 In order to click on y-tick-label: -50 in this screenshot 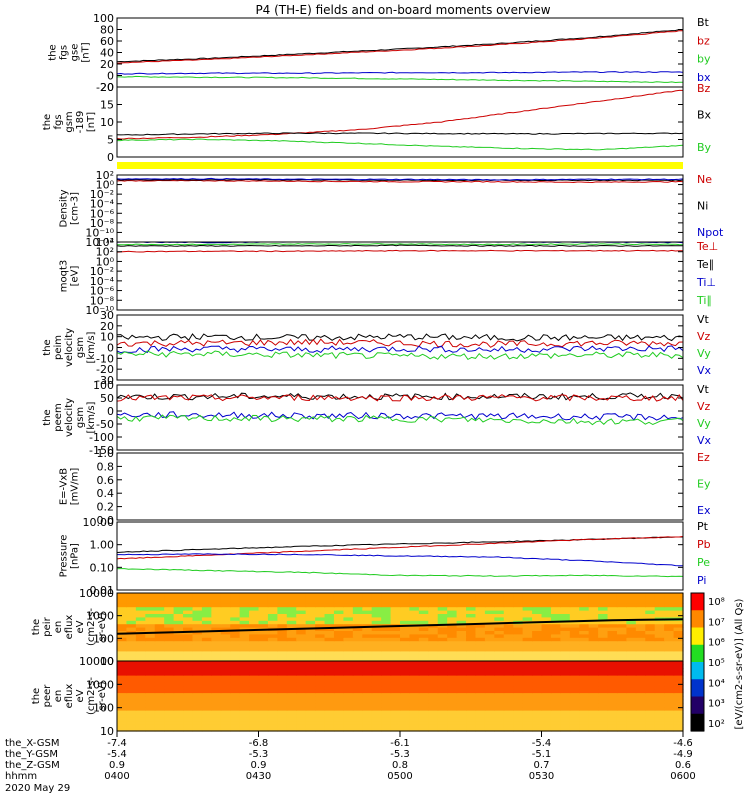, I will do `click(105, 424)`.